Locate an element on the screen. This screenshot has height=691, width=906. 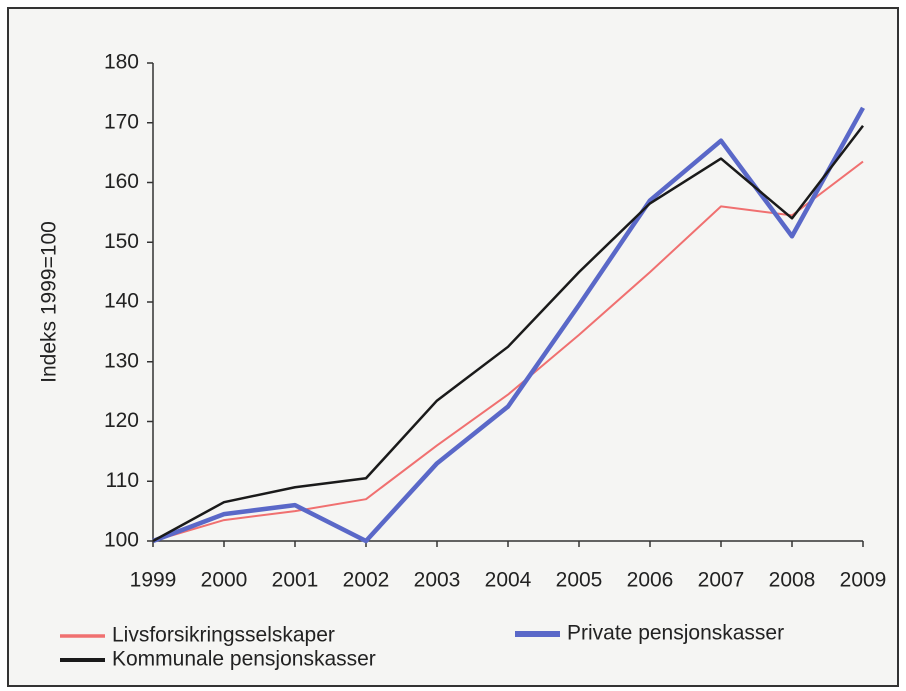
y-tick-label: 110 is located at coordinates (122, 480).